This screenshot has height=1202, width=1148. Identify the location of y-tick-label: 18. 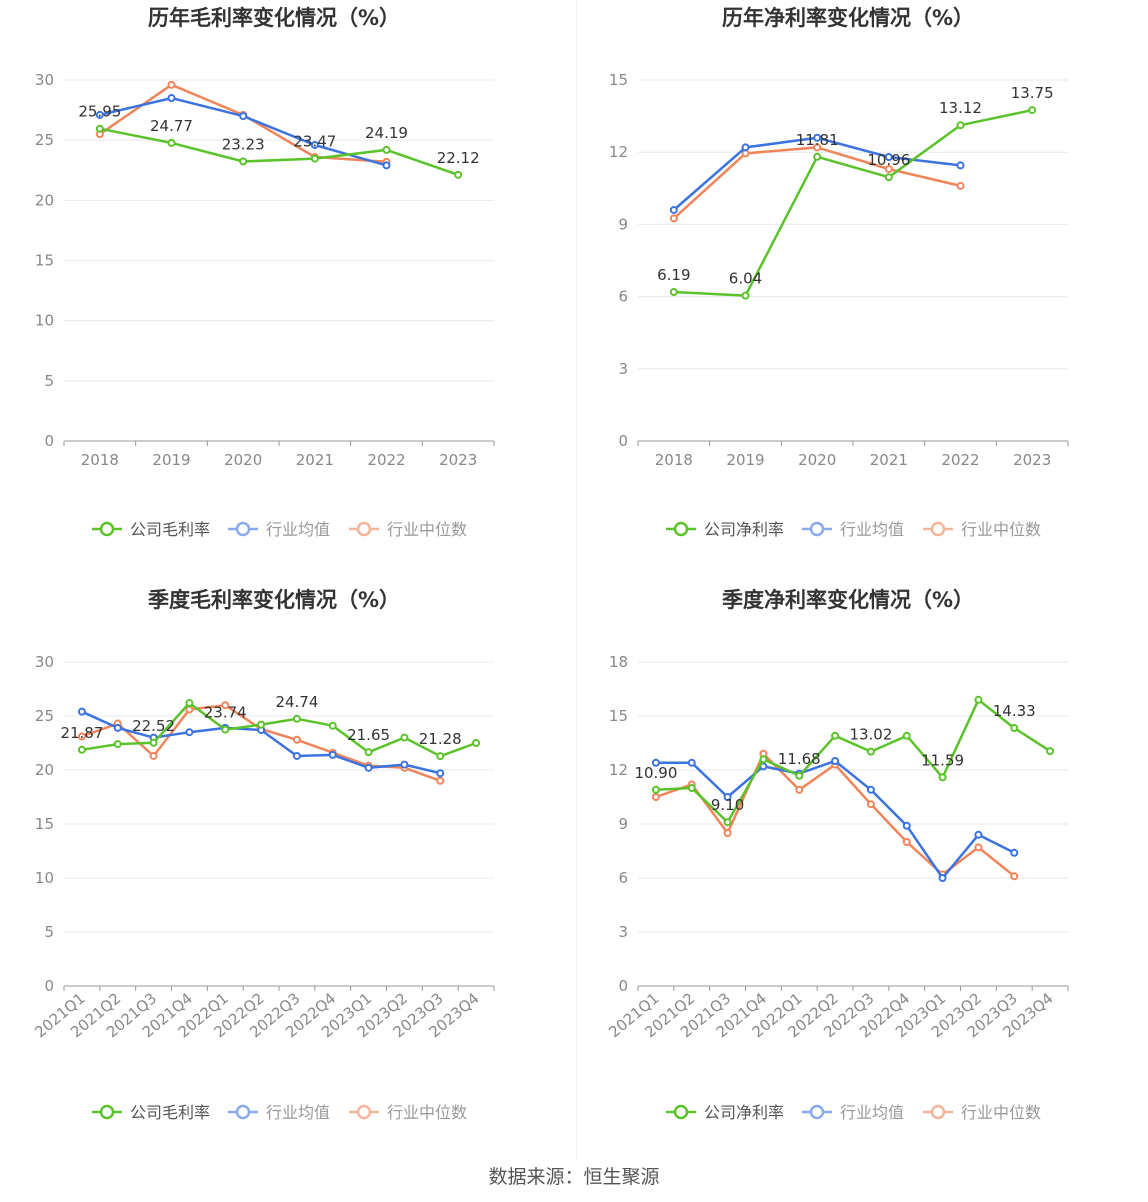
(618, 662).